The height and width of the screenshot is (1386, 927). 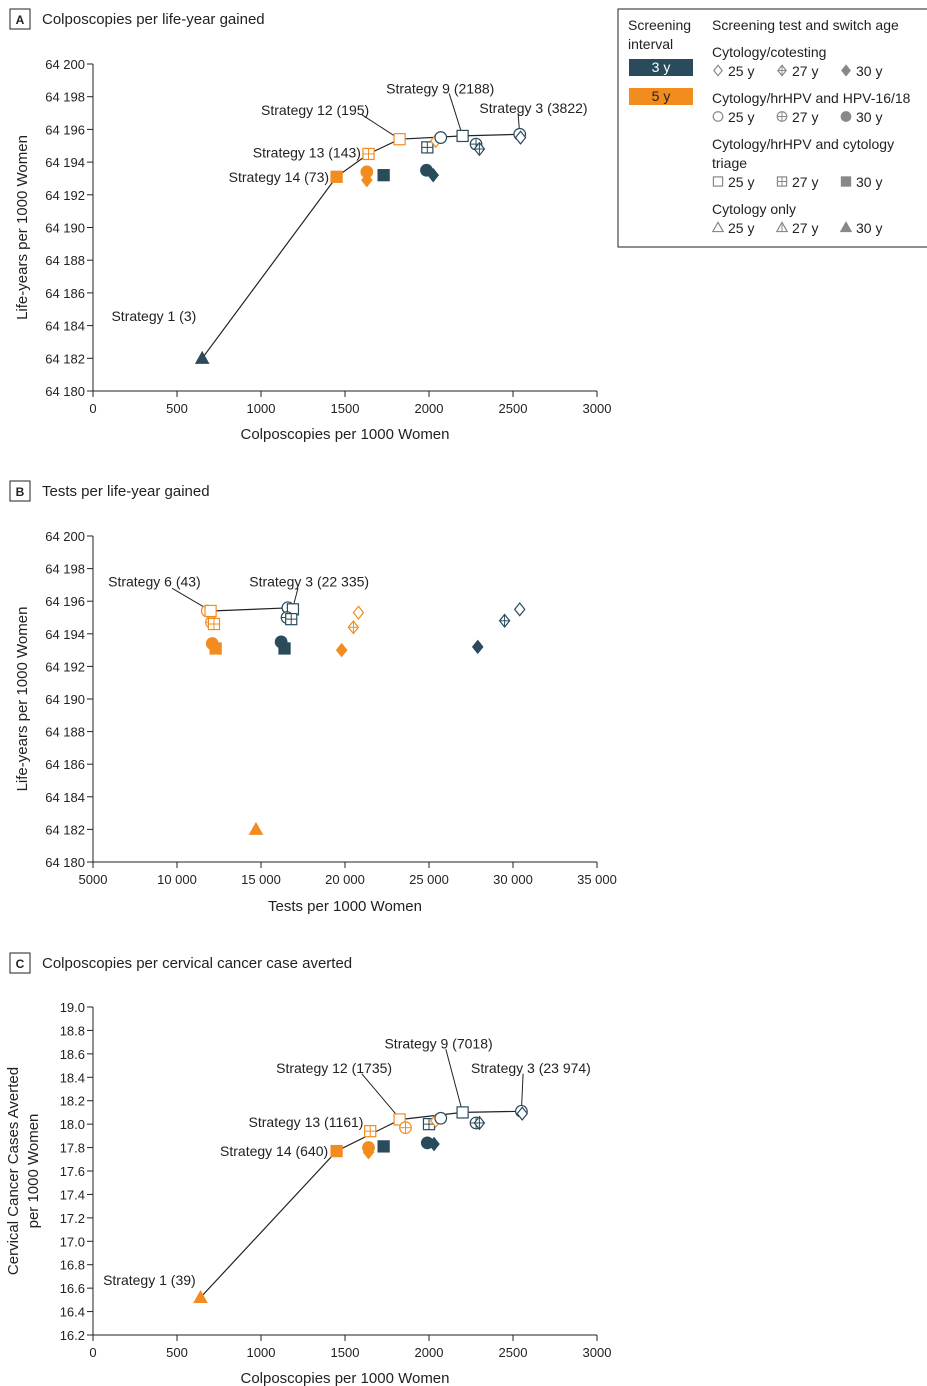 What do you see at coordinates (72, 1335) in the screenshot?
I see `y-tick-label: 16.2` at bounding box center [72, 1335].